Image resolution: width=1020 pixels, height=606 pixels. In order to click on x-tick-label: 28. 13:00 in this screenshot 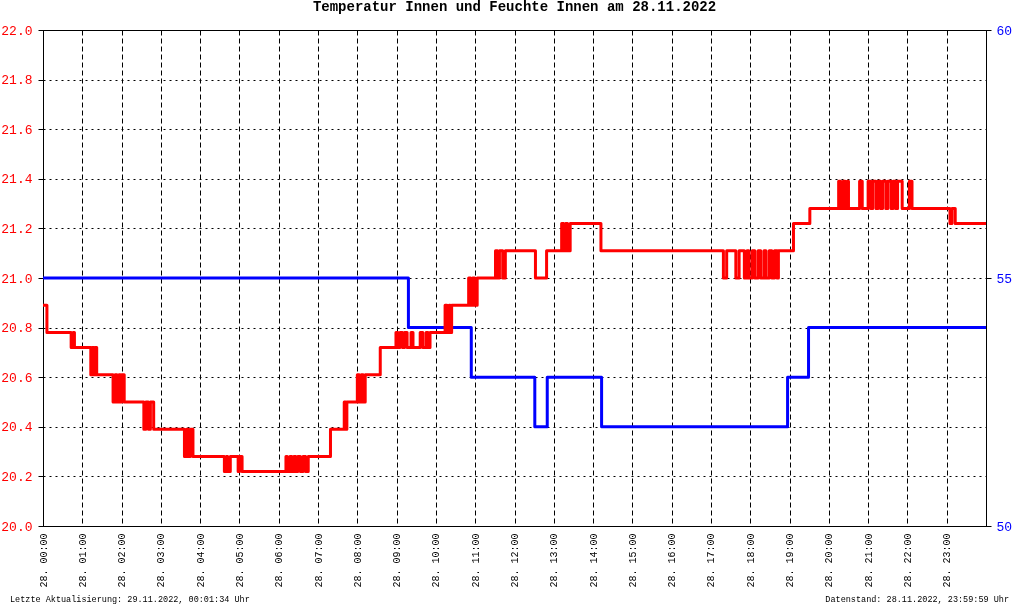, I will do `click(555, 560)`.